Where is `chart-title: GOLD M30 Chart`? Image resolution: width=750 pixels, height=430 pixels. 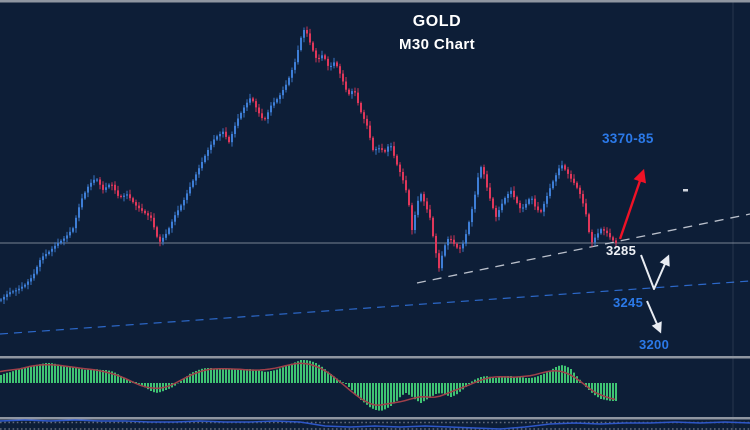 chart-title: GOLD M30 Chart is located at coordinates (437, 33).